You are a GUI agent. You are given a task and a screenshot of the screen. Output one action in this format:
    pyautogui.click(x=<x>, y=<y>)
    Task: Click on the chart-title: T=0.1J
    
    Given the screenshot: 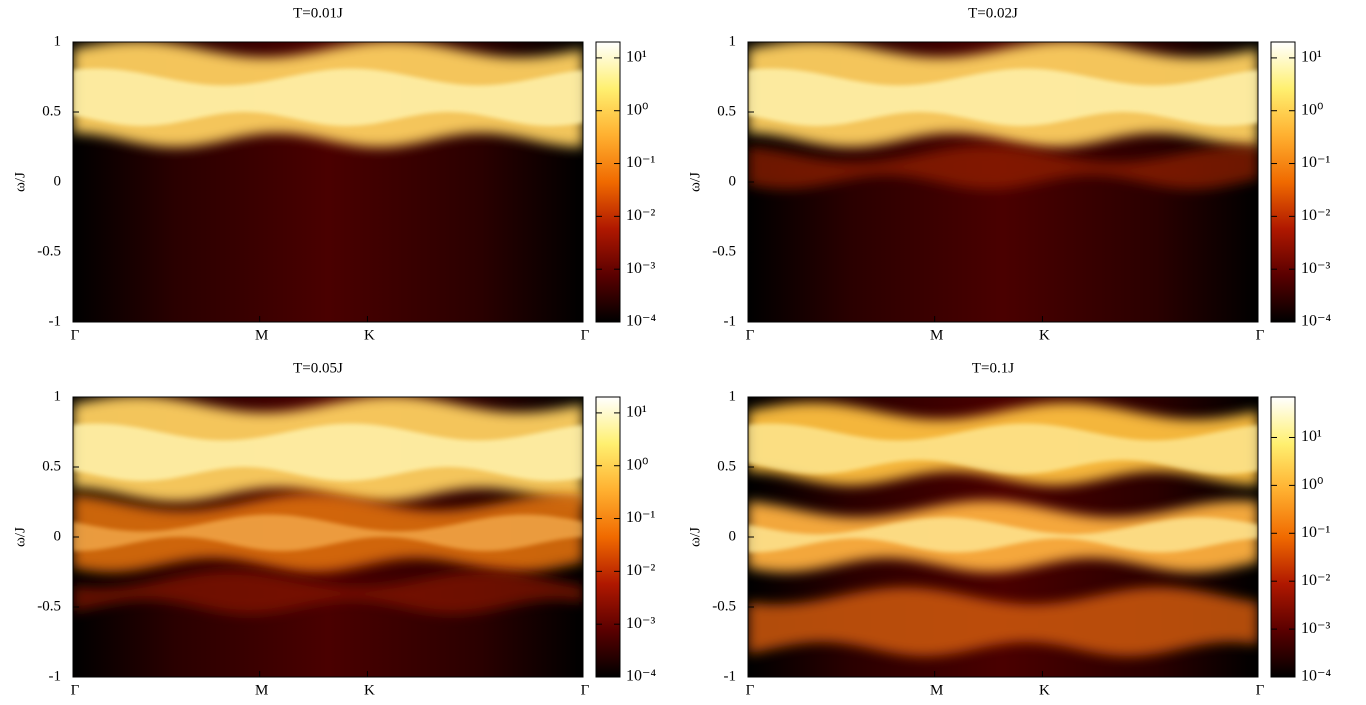 What is the action you would take?
    pyautogui.click(x=993, y=368)
    